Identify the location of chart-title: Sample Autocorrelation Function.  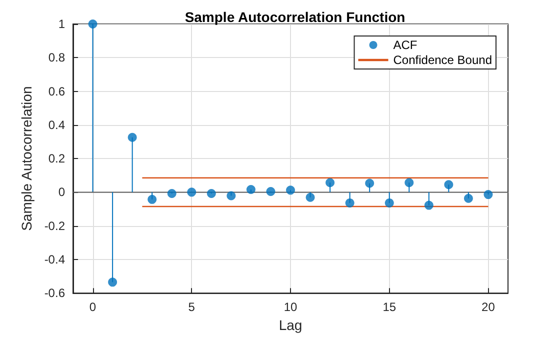
(295, 17).